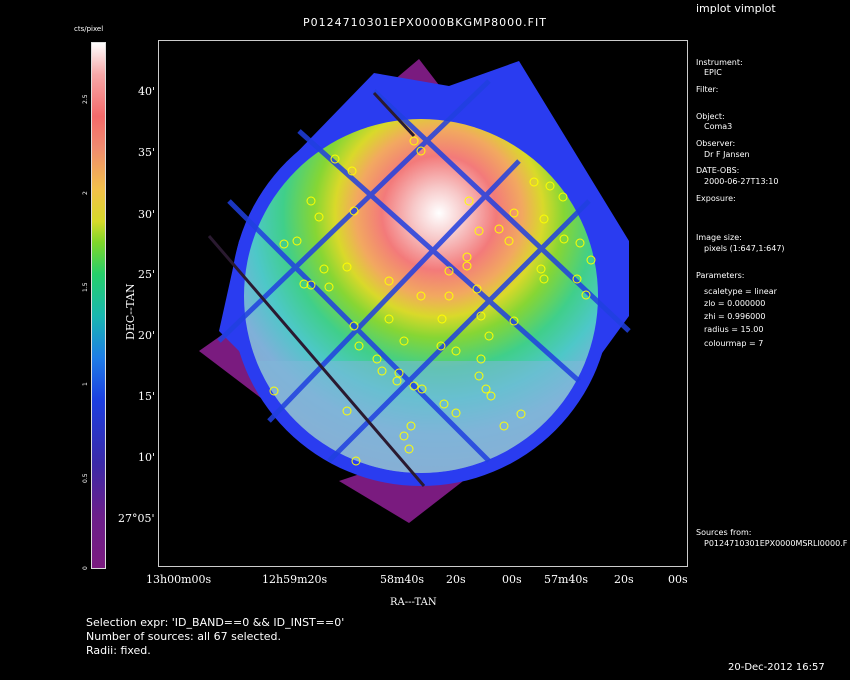 This screenshot has width=850, height=680. What do you see at coordinates (724, 532) in the screenshot?
I see `sources-label: Sources from:` at bounding box center [724, 532].